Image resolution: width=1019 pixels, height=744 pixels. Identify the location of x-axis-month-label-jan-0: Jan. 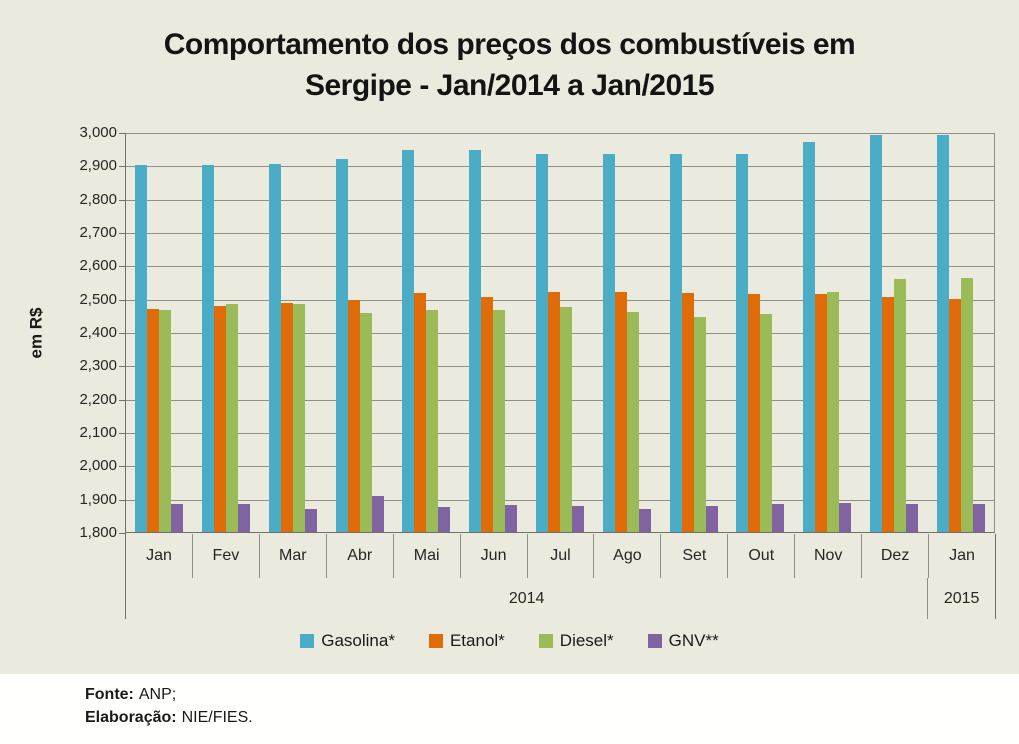
(159, 556).